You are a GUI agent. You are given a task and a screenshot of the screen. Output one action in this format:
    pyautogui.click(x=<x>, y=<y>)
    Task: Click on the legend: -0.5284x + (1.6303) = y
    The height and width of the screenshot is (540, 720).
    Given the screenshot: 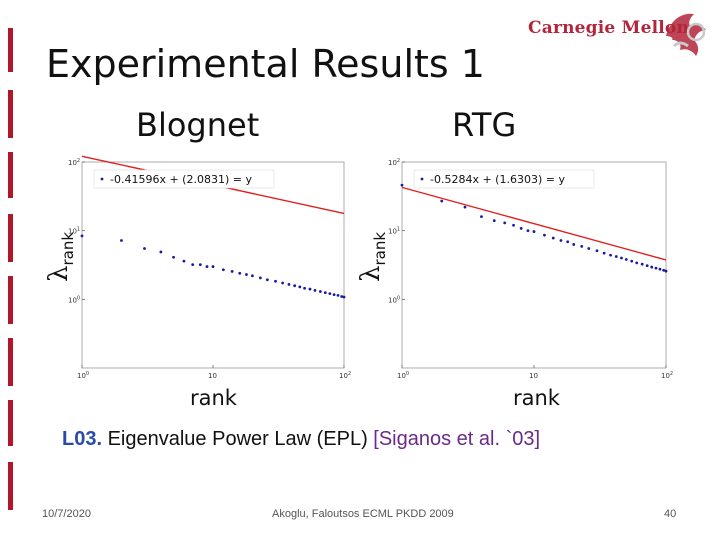 What is the action you would take?
    pyautogui.click(x=504, y=179)
    